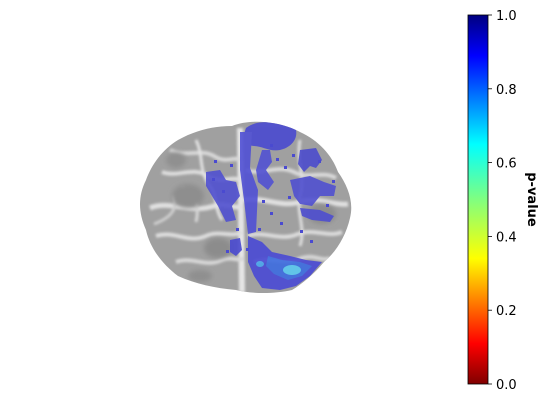 The image size is (548, 418). I want to click on colorbar: 0.0 0.2 0.4 0.6 0.8 1.0 p-value, so click(503, 201).